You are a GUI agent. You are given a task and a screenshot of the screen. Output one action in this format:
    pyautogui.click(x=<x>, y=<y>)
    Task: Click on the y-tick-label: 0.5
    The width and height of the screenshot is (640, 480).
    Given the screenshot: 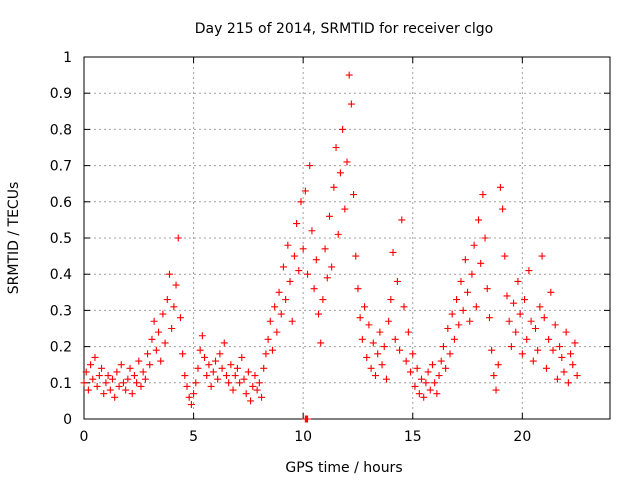 What is the action you would take?
    pyautogui.click(x=61, y=239)
    